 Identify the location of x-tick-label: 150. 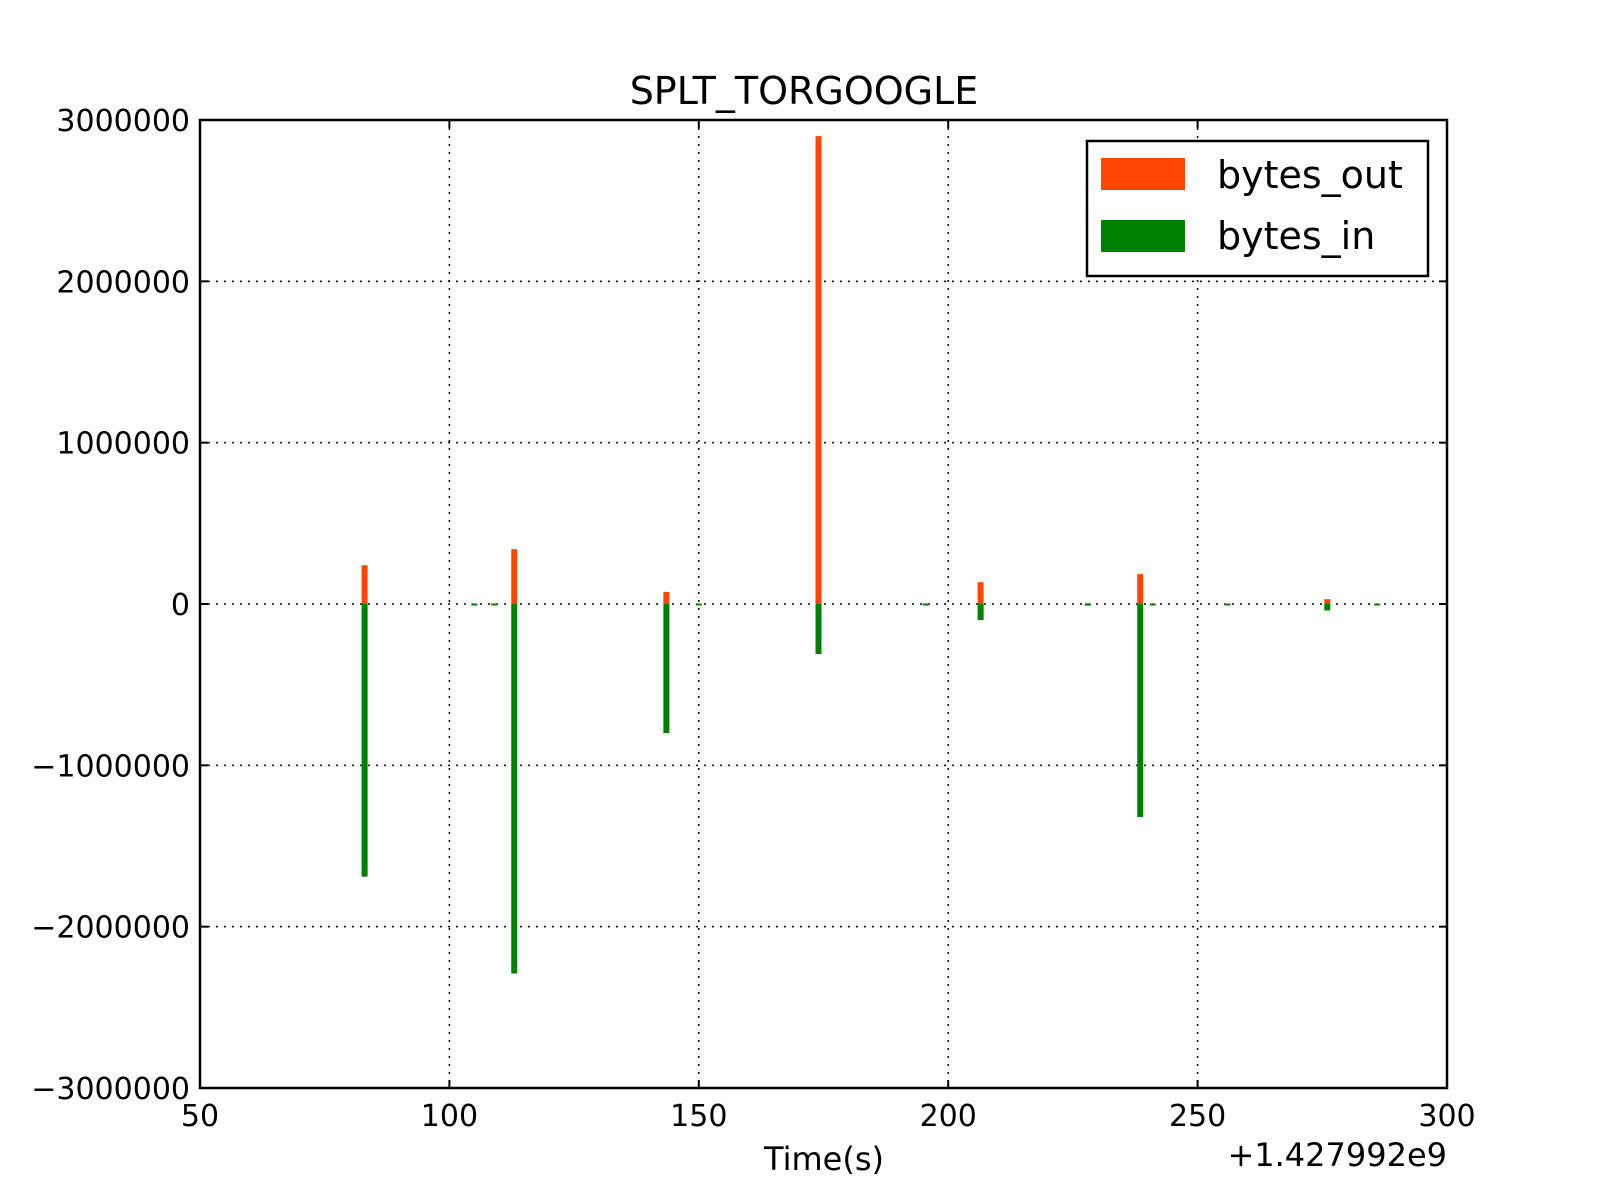
(698, 1116).